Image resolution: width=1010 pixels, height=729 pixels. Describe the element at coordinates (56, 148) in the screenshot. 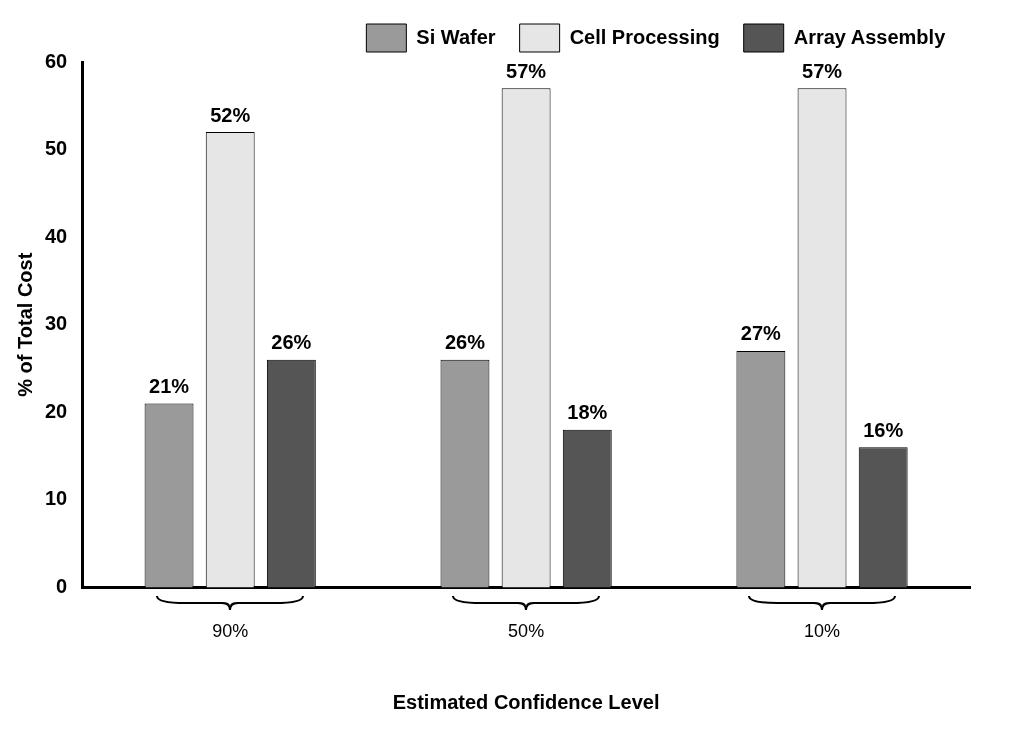

I see `y-tick-label: 50` at that location.